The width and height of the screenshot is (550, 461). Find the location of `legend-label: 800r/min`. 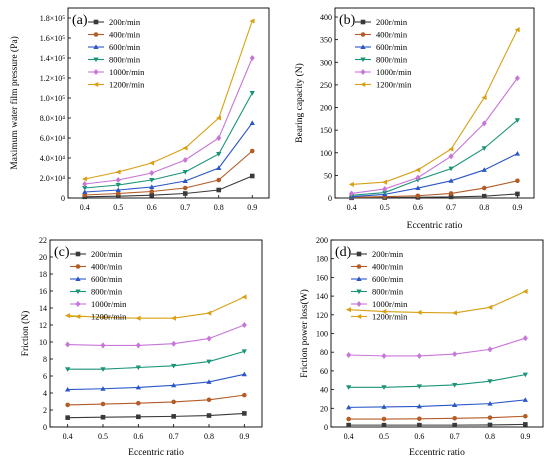

legend-label: 800r/min is located at coordinates (388, 292).